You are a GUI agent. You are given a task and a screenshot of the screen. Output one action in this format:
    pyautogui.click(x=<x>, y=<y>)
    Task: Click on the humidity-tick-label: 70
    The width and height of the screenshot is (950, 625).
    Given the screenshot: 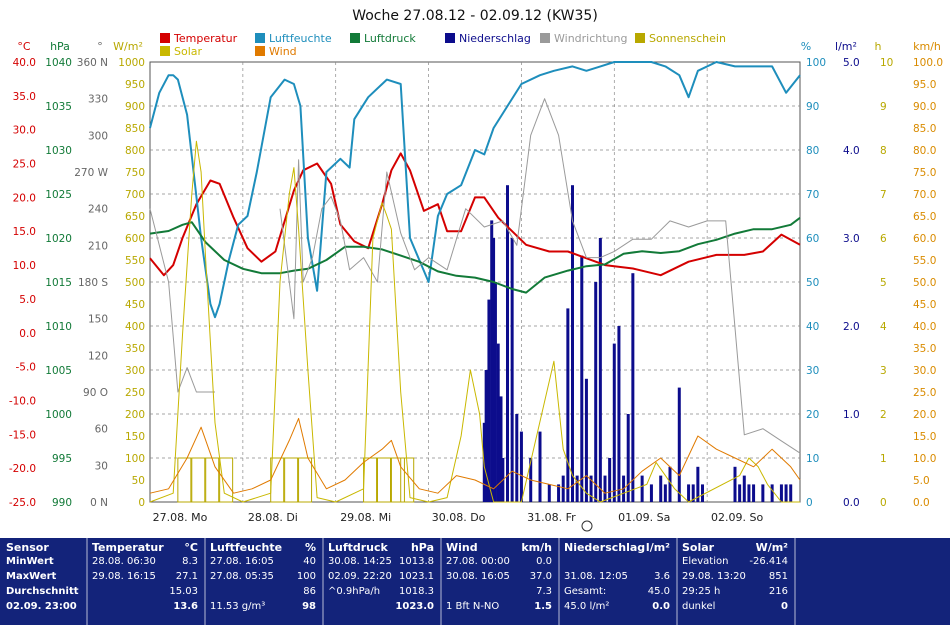 What is the action you would take?
    pyautogui.click(x=812, y=195)
    